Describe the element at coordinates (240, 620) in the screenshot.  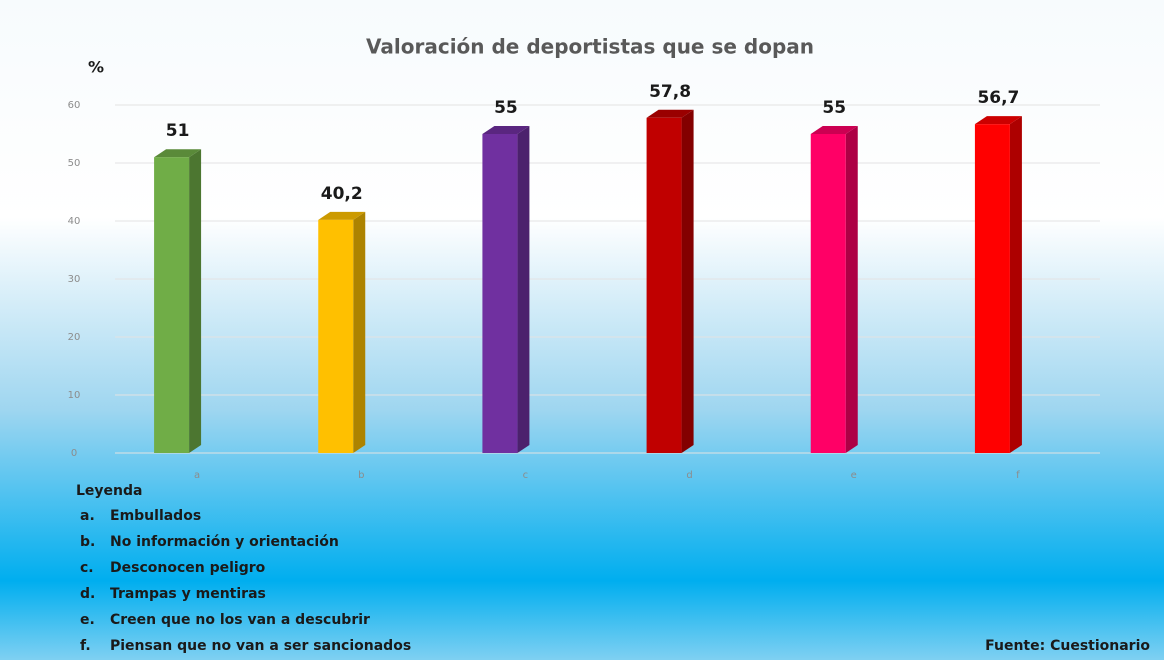
I see `legend-text: Creen que no los van a descubrir` at that location.